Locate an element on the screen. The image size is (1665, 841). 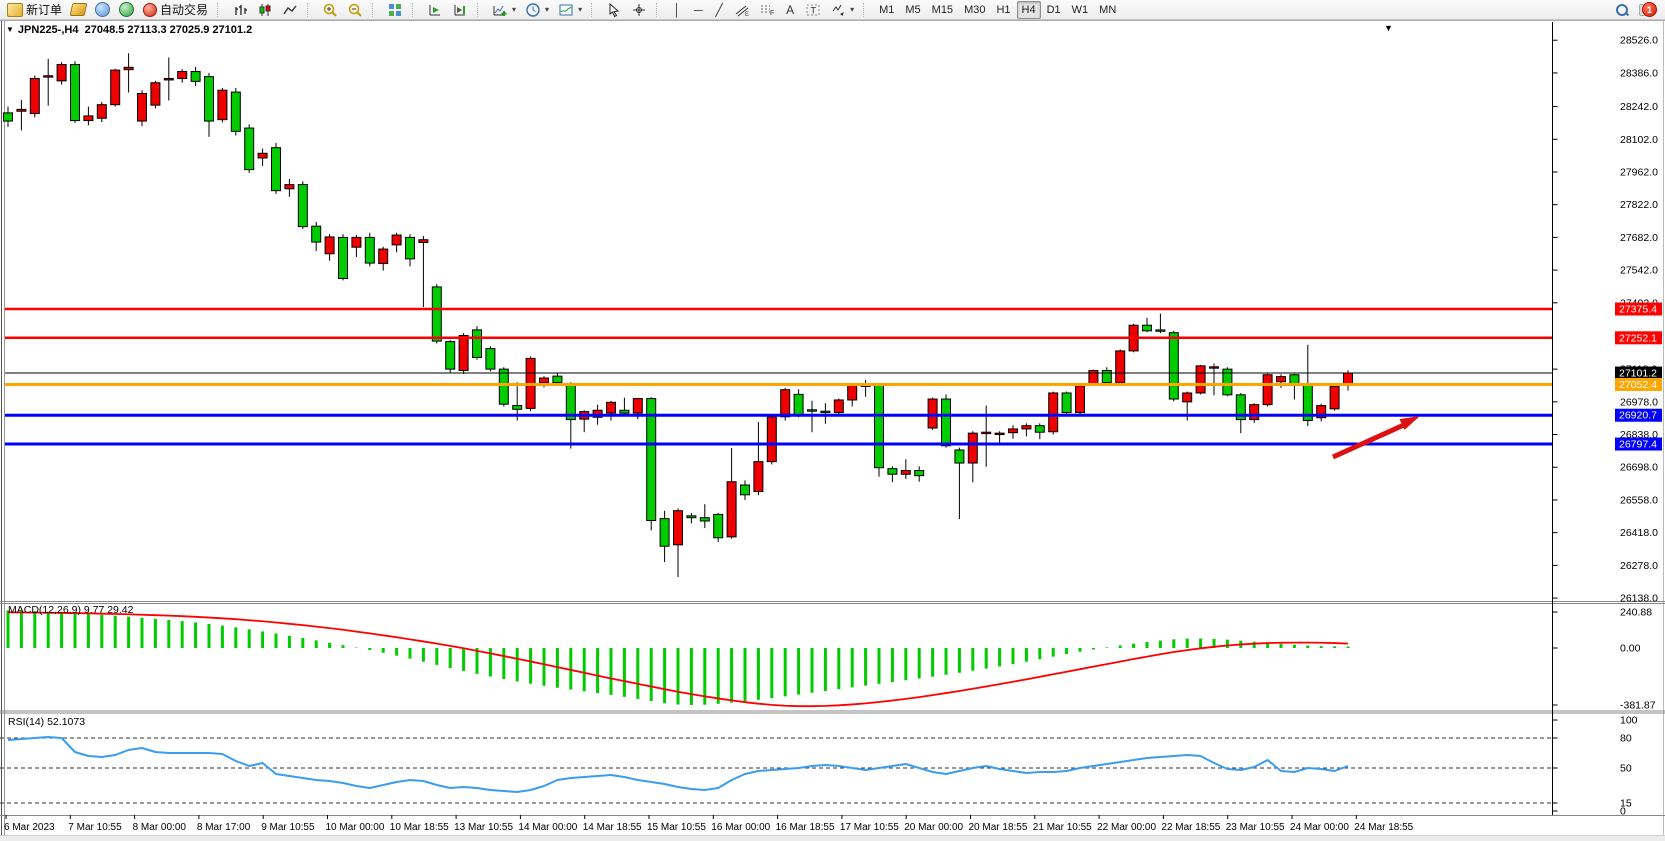
axis-tick-label: 27822.0 is located at coordinates (1639, 205).